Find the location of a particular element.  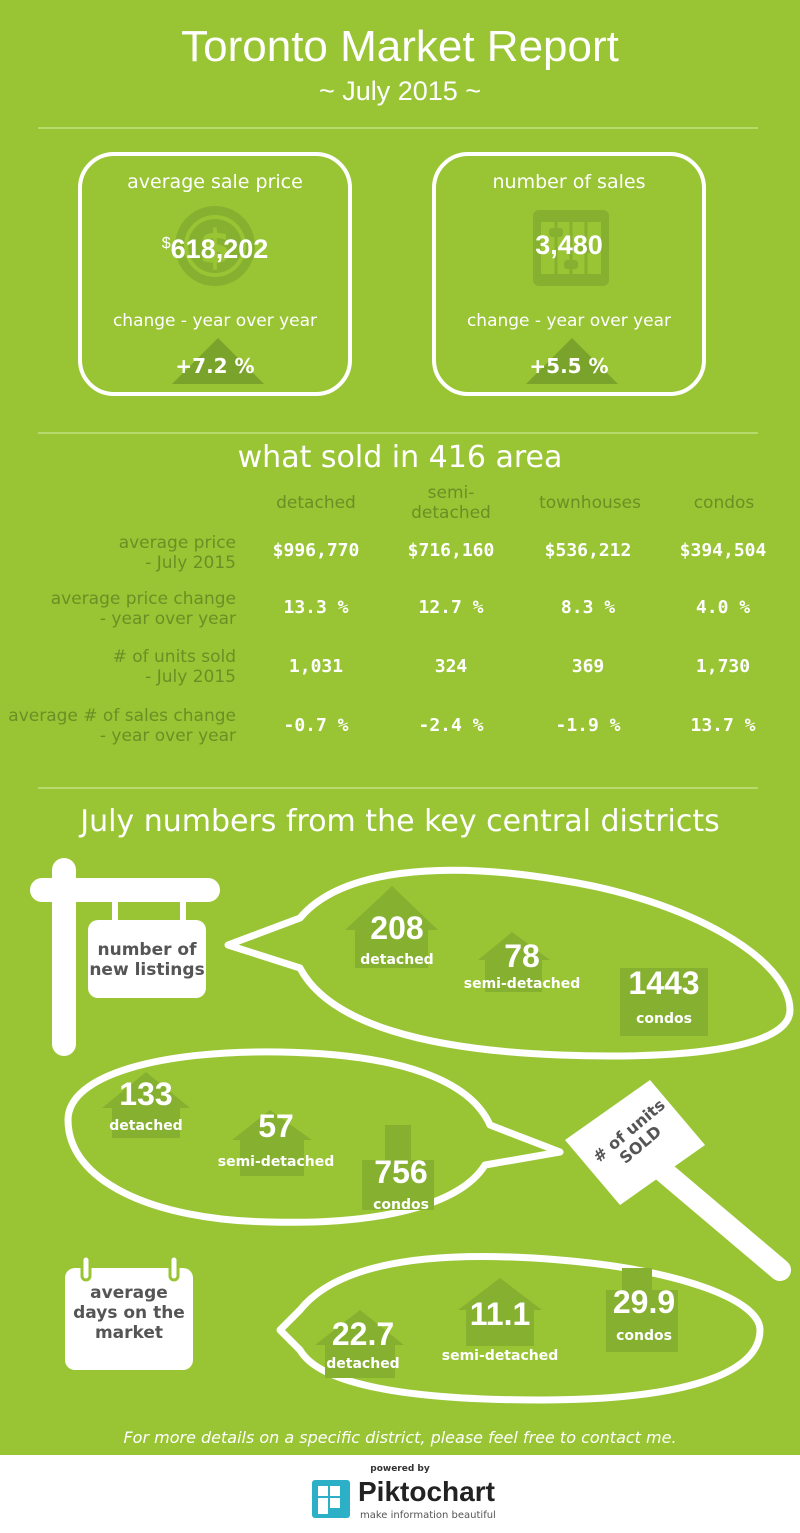

table-cell: $394,504 is located at coordinates (723, 550).